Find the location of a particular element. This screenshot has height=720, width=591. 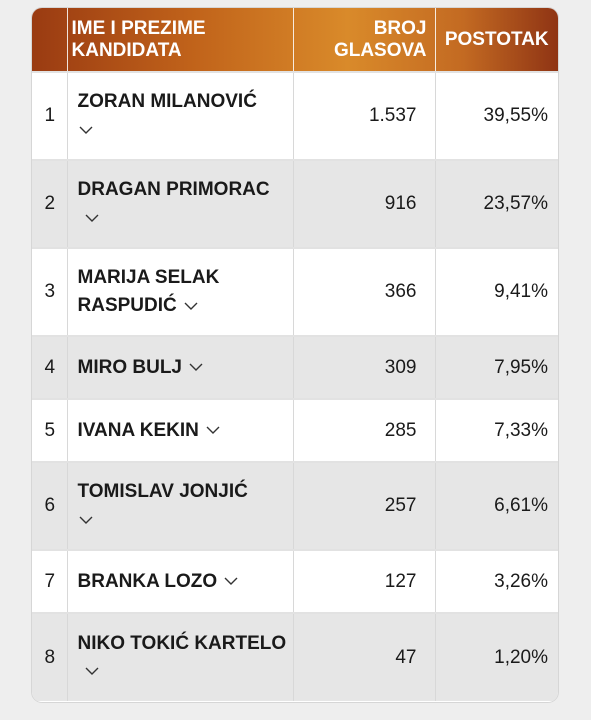

vote-percent: 3,26% is located at coordinates (496, 581).